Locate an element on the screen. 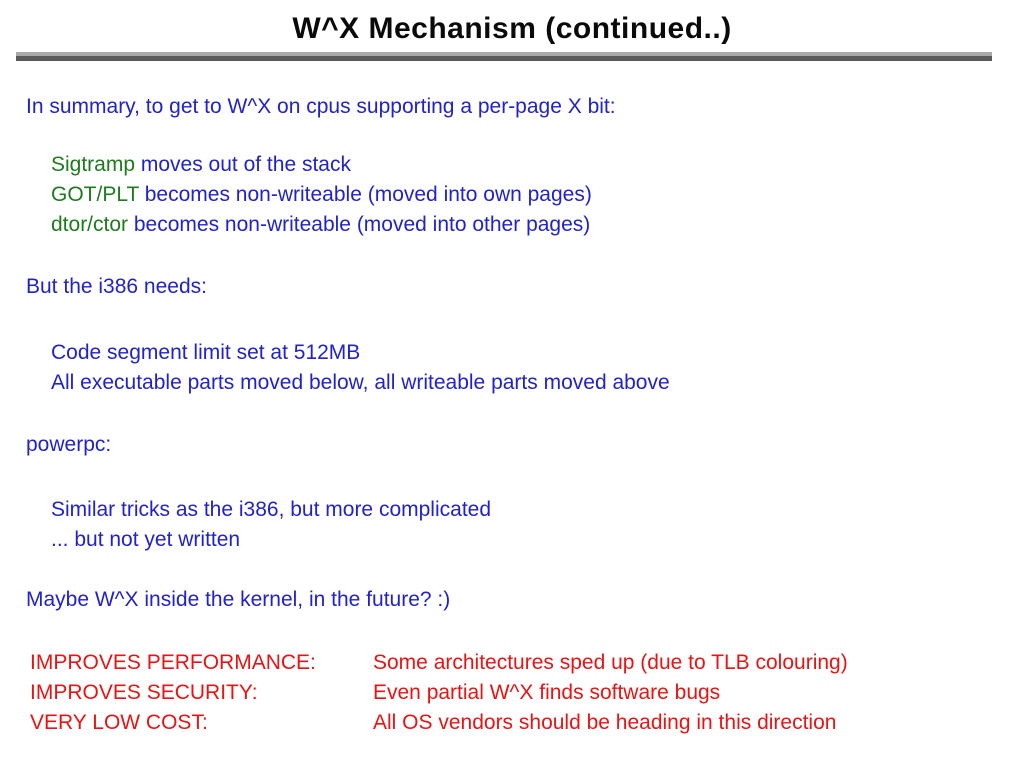 The width and height of the screenshot is (1024, 768). powerpc-heading: powerpc: is located at coordinates (69, 444).